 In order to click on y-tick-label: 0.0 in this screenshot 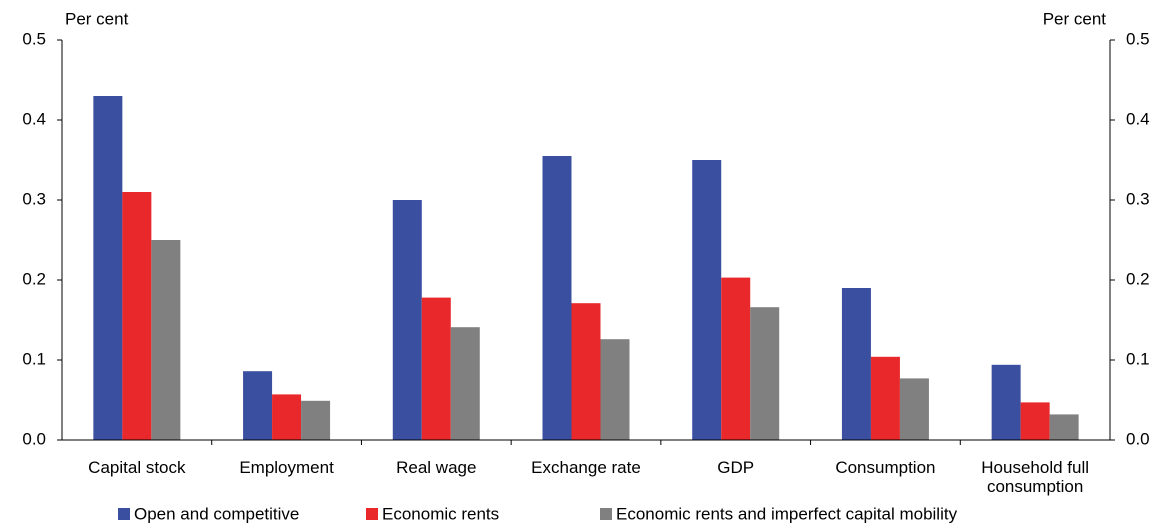, I will do `click(34, 438)`.